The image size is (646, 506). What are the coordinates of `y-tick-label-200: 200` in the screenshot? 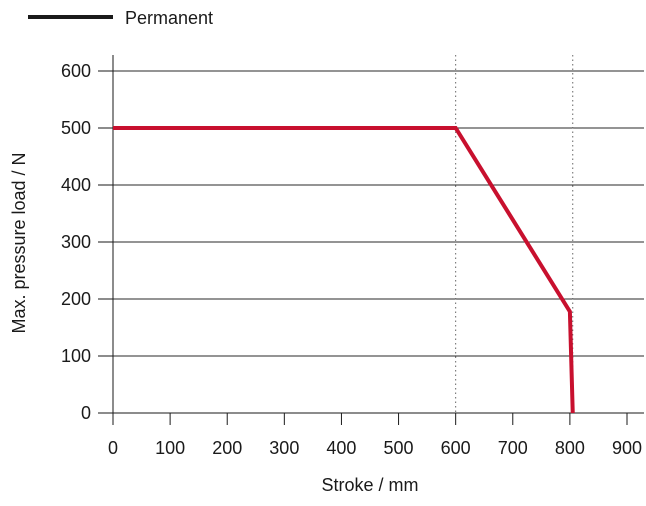 It's located at (76, 299).